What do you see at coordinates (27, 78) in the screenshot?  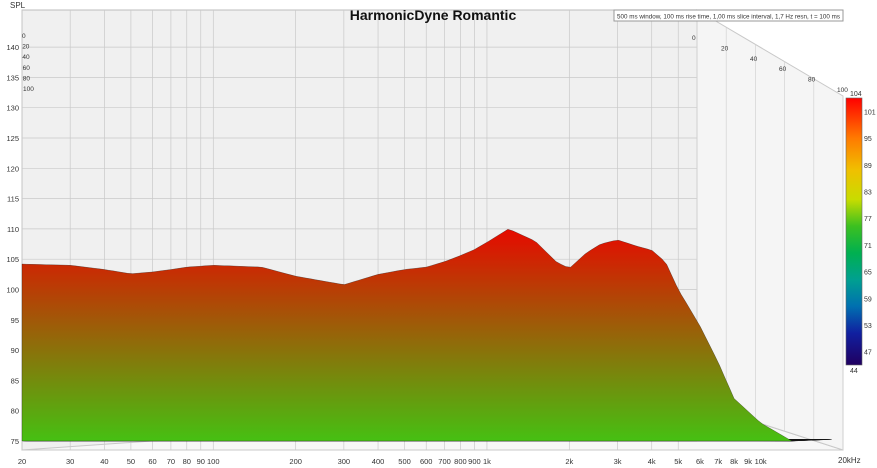 I see `time-tick-label-left: 80` at bounding box center [27, 78].